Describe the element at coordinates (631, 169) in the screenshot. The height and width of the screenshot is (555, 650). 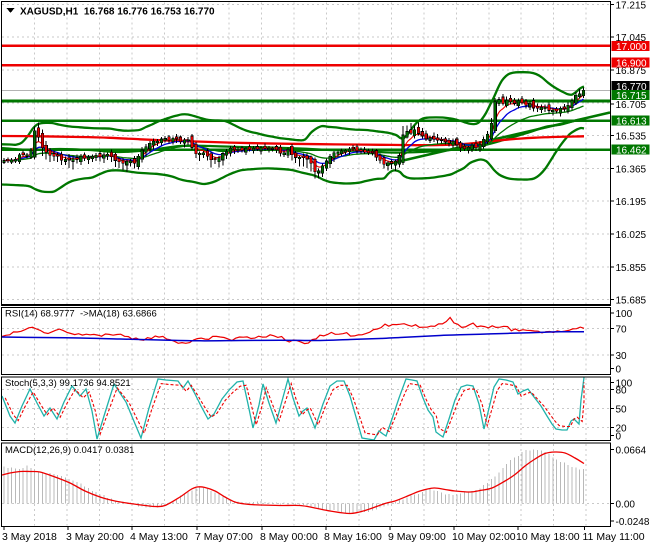
I see `svg-text: 16.365` at that location.